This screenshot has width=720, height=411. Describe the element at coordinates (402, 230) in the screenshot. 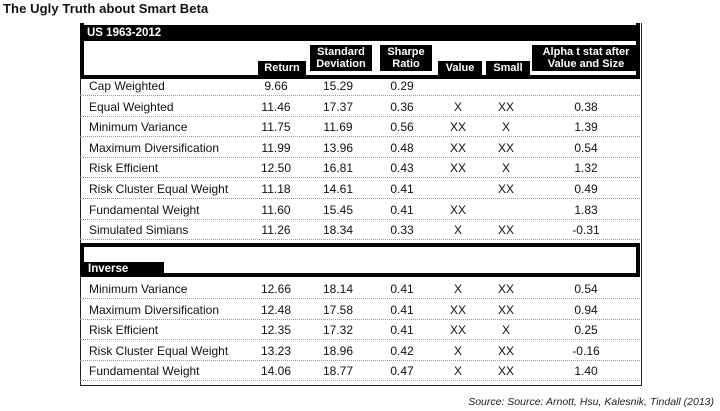

I see `cell-sr: 0.33` at that location.